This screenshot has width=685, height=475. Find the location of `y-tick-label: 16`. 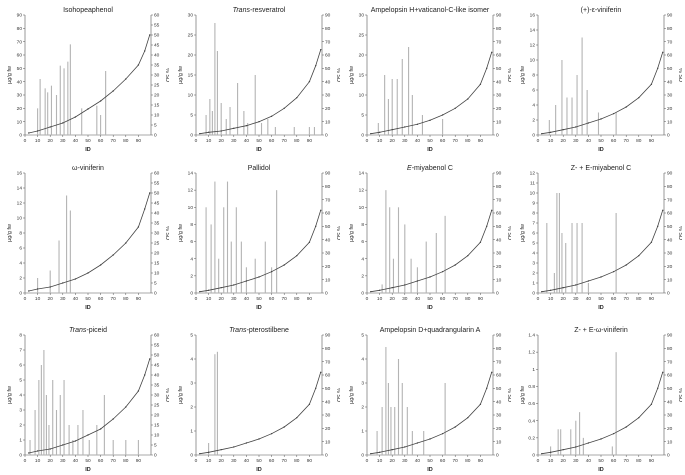

y-tick-label: 16 is located at coordinates (20, 174).